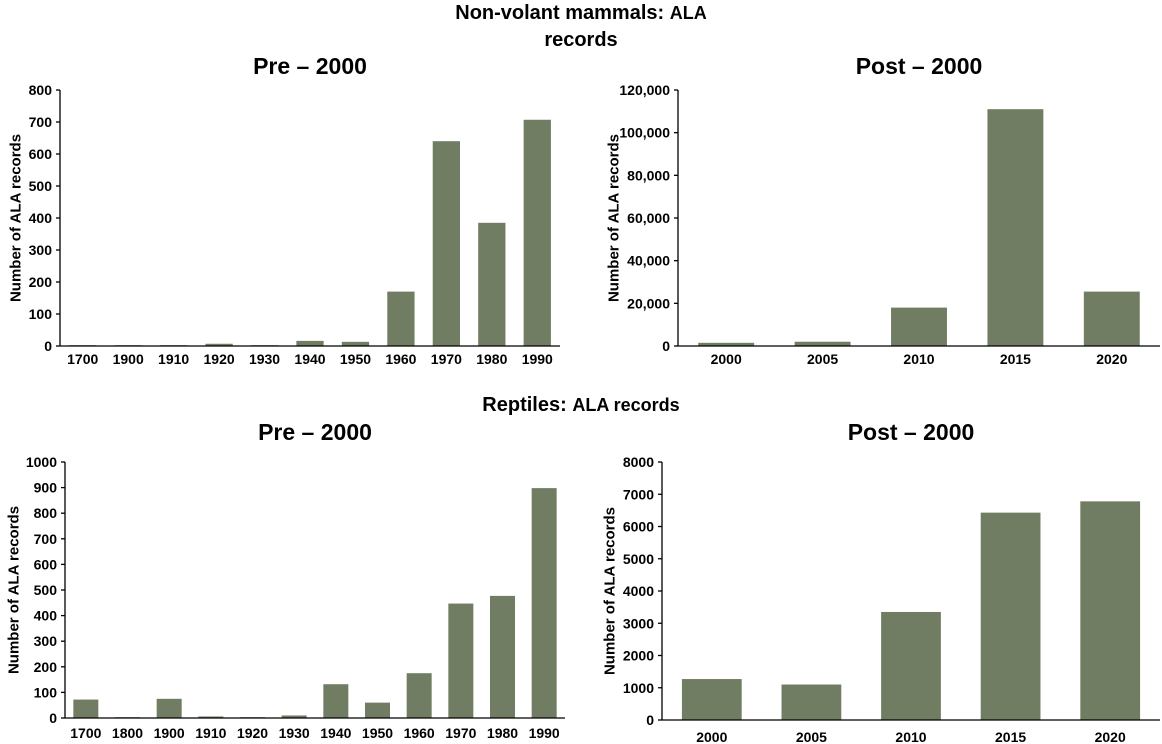  I want to click on mammals-post-ytick-label: 0, so click(666, 346).